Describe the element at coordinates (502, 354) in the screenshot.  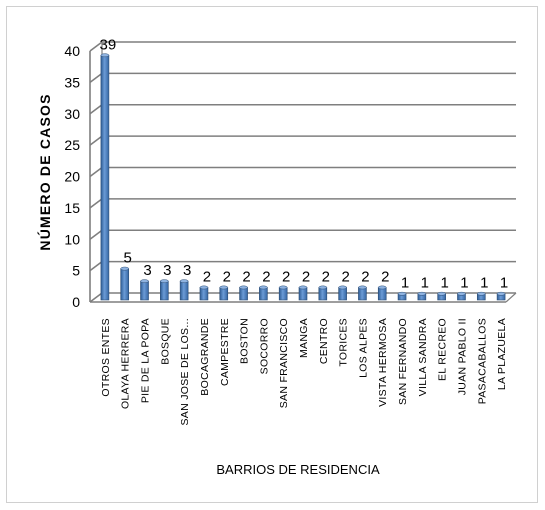
I see `x-tick-label: LA PLAZUELA` at that location.